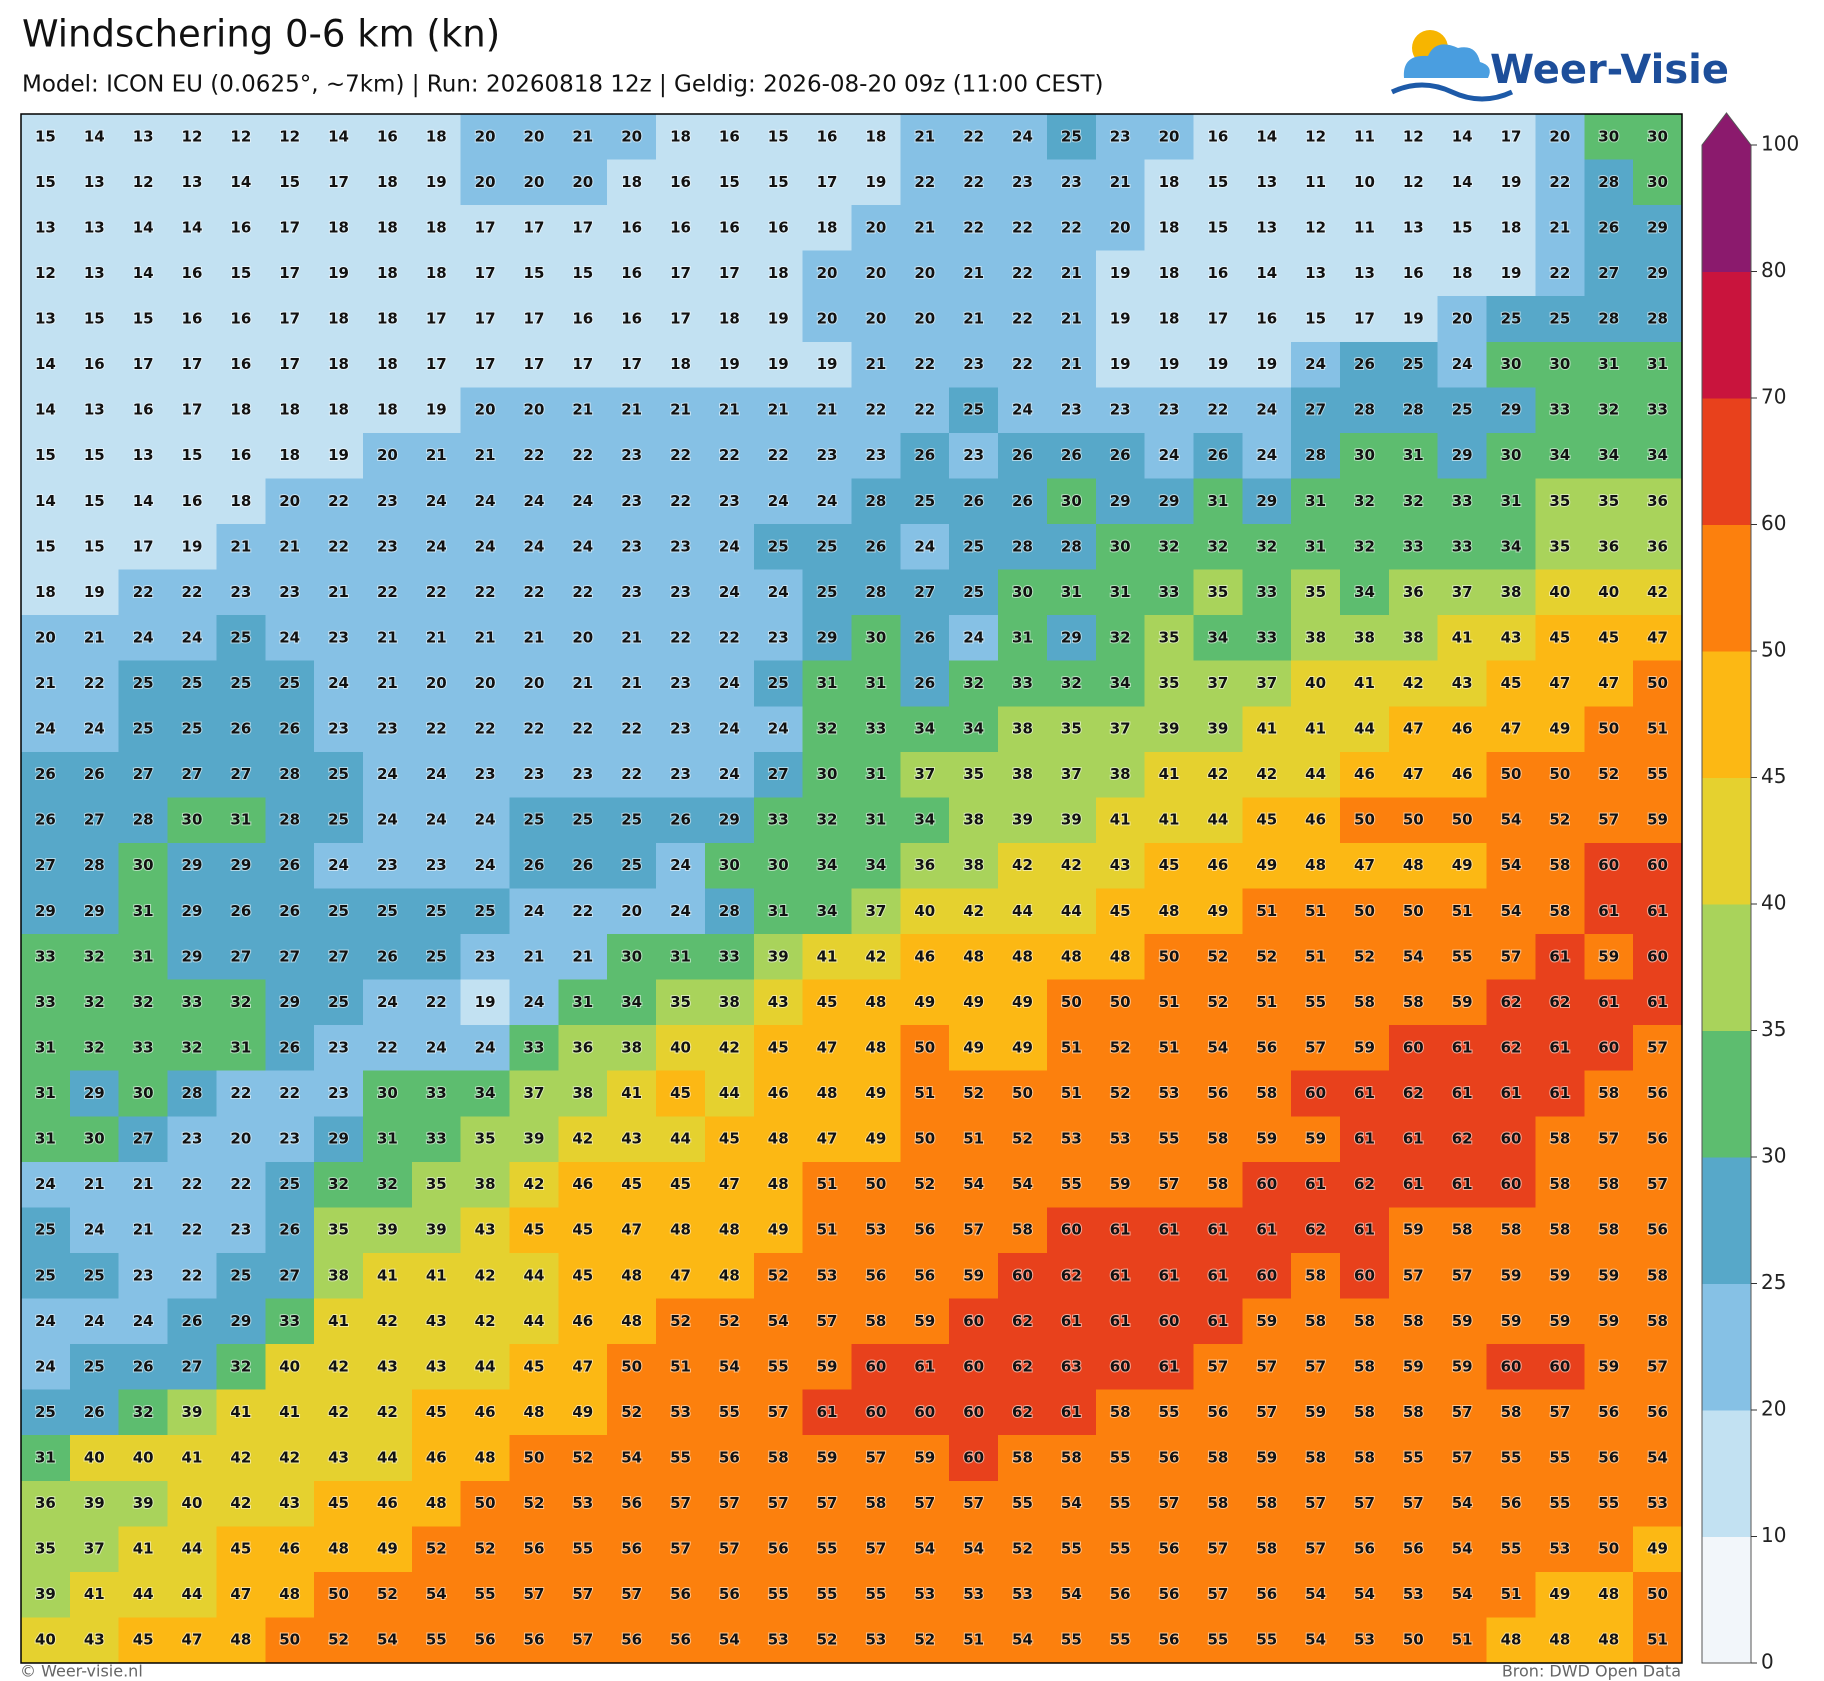 This screenshot has width=1824, height=1681. What do you see at coordinates (1120, 911) in the screenshot?
I see `cell-value: 45` at bounding box center [1120, 911].